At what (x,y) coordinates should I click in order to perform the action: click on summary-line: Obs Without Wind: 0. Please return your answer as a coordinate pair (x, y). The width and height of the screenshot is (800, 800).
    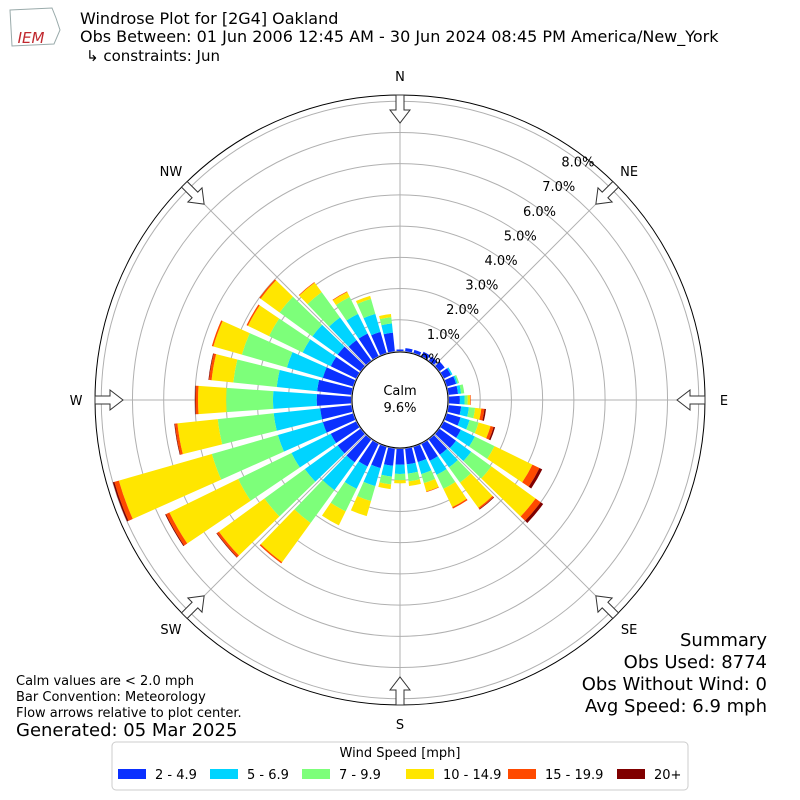
    Looking at the image, I should click on (674, 684).